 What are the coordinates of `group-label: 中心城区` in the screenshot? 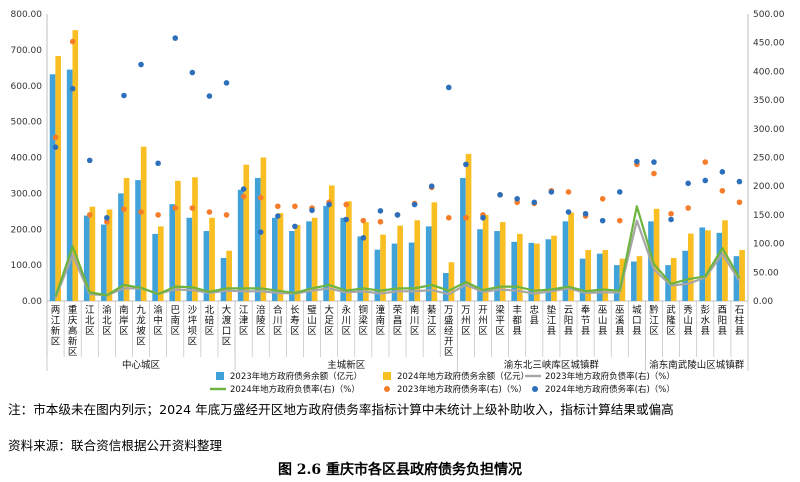 It's located at (141, 365).